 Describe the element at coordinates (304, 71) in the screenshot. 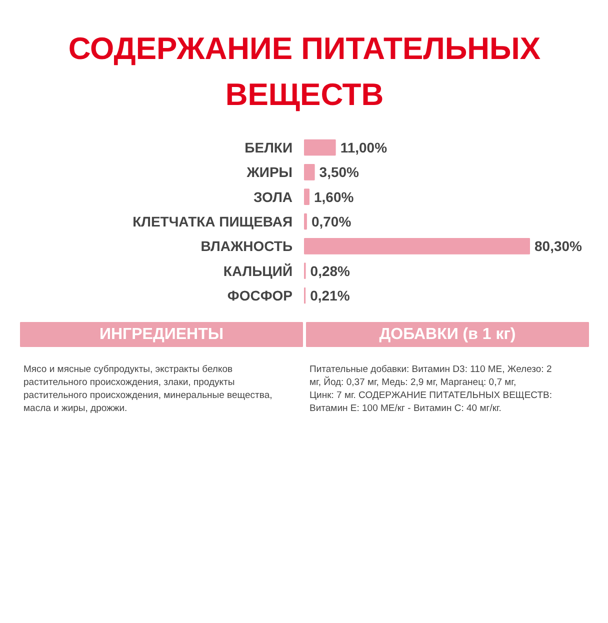

I see `chart-title: СОДЕРЖАНИЕ ПИТАТЕЛЬНЫХ ВЕЩЕСТВ` at that location.